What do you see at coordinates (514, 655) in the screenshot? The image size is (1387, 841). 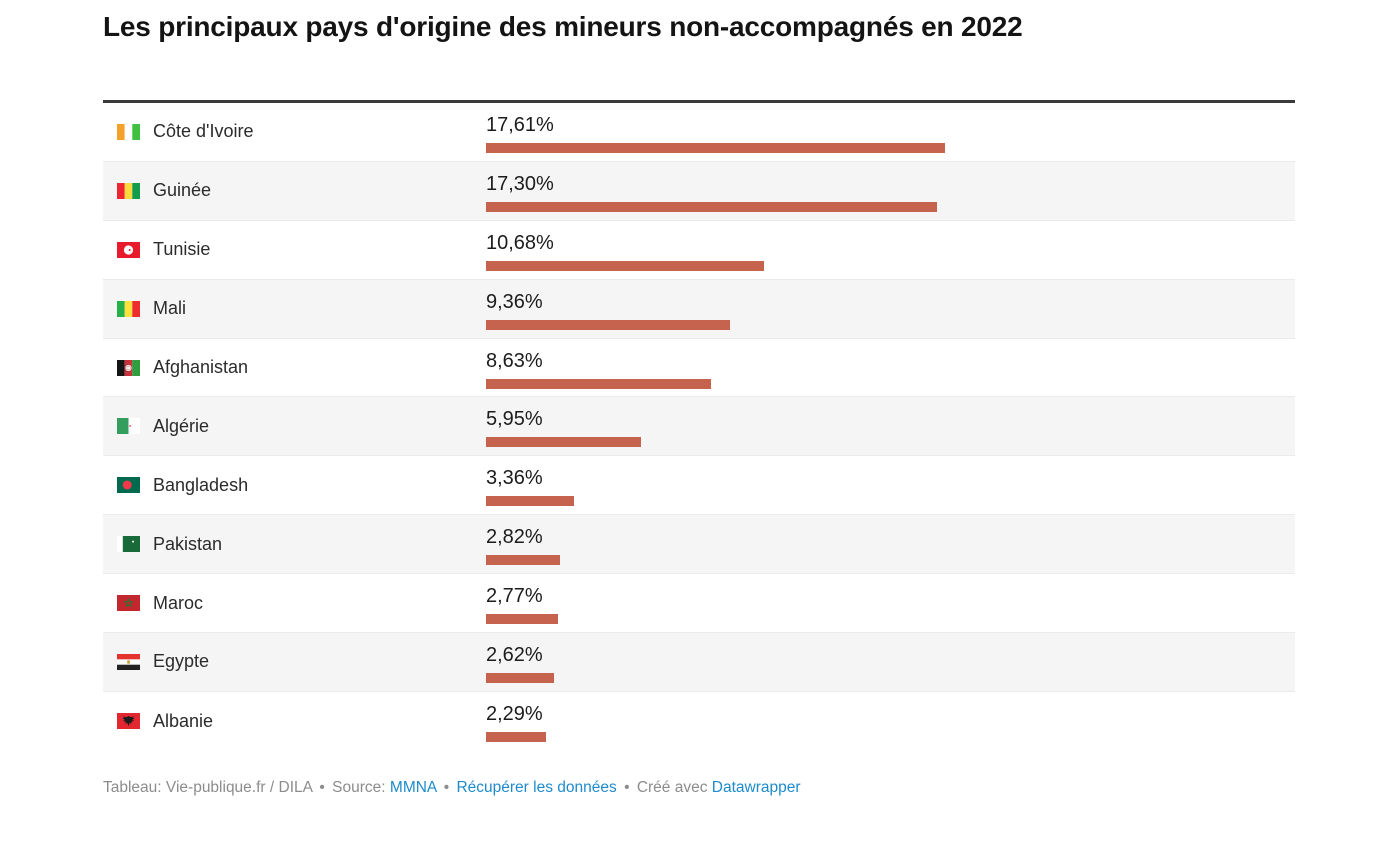 I see `value-label: 2,62%` at bounding box center [514, 655].